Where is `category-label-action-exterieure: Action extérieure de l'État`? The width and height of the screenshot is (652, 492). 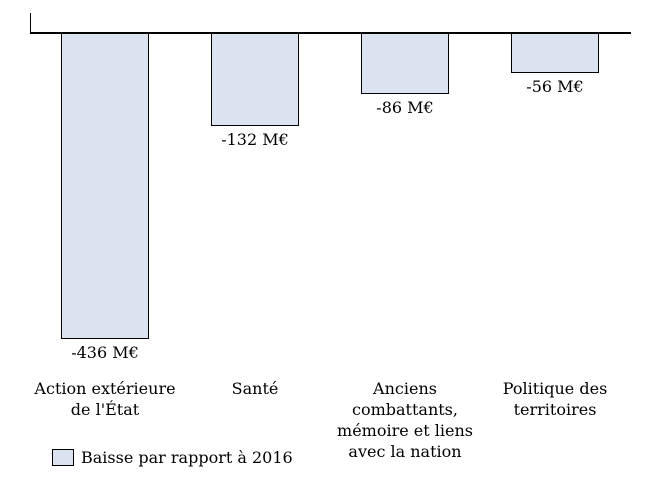
category-label-action-exterieure: Action extérieure de l'État is located at coordinates (105, 399).